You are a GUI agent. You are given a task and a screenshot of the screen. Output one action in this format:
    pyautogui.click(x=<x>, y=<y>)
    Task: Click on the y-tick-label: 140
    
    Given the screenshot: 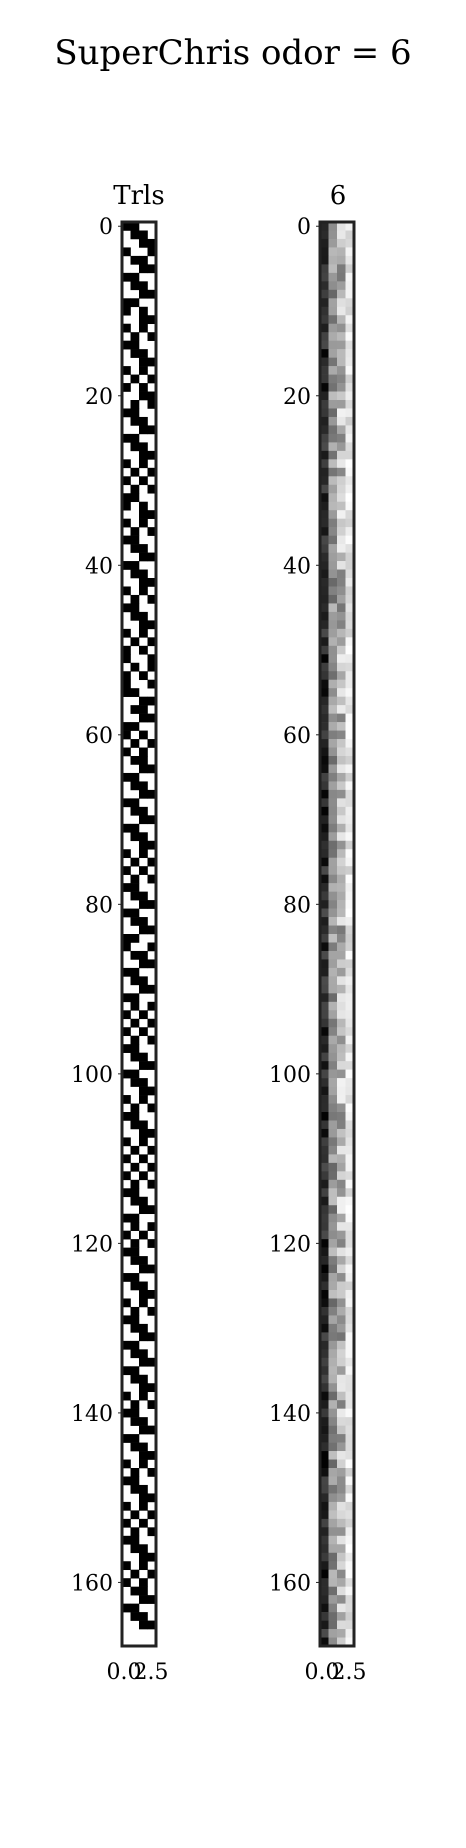 What is the action you would take?
    pyautogui.click(x=92, y=1414)
    